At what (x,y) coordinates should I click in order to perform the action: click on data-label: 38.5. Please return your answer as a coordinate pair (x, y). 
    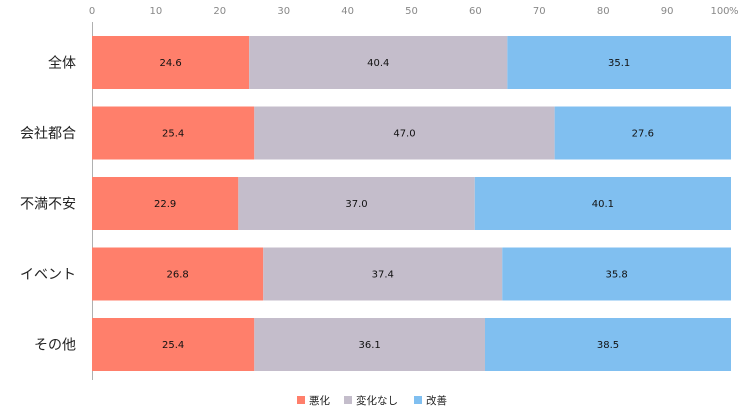
    Looking at the image, I should click on (608, 345).